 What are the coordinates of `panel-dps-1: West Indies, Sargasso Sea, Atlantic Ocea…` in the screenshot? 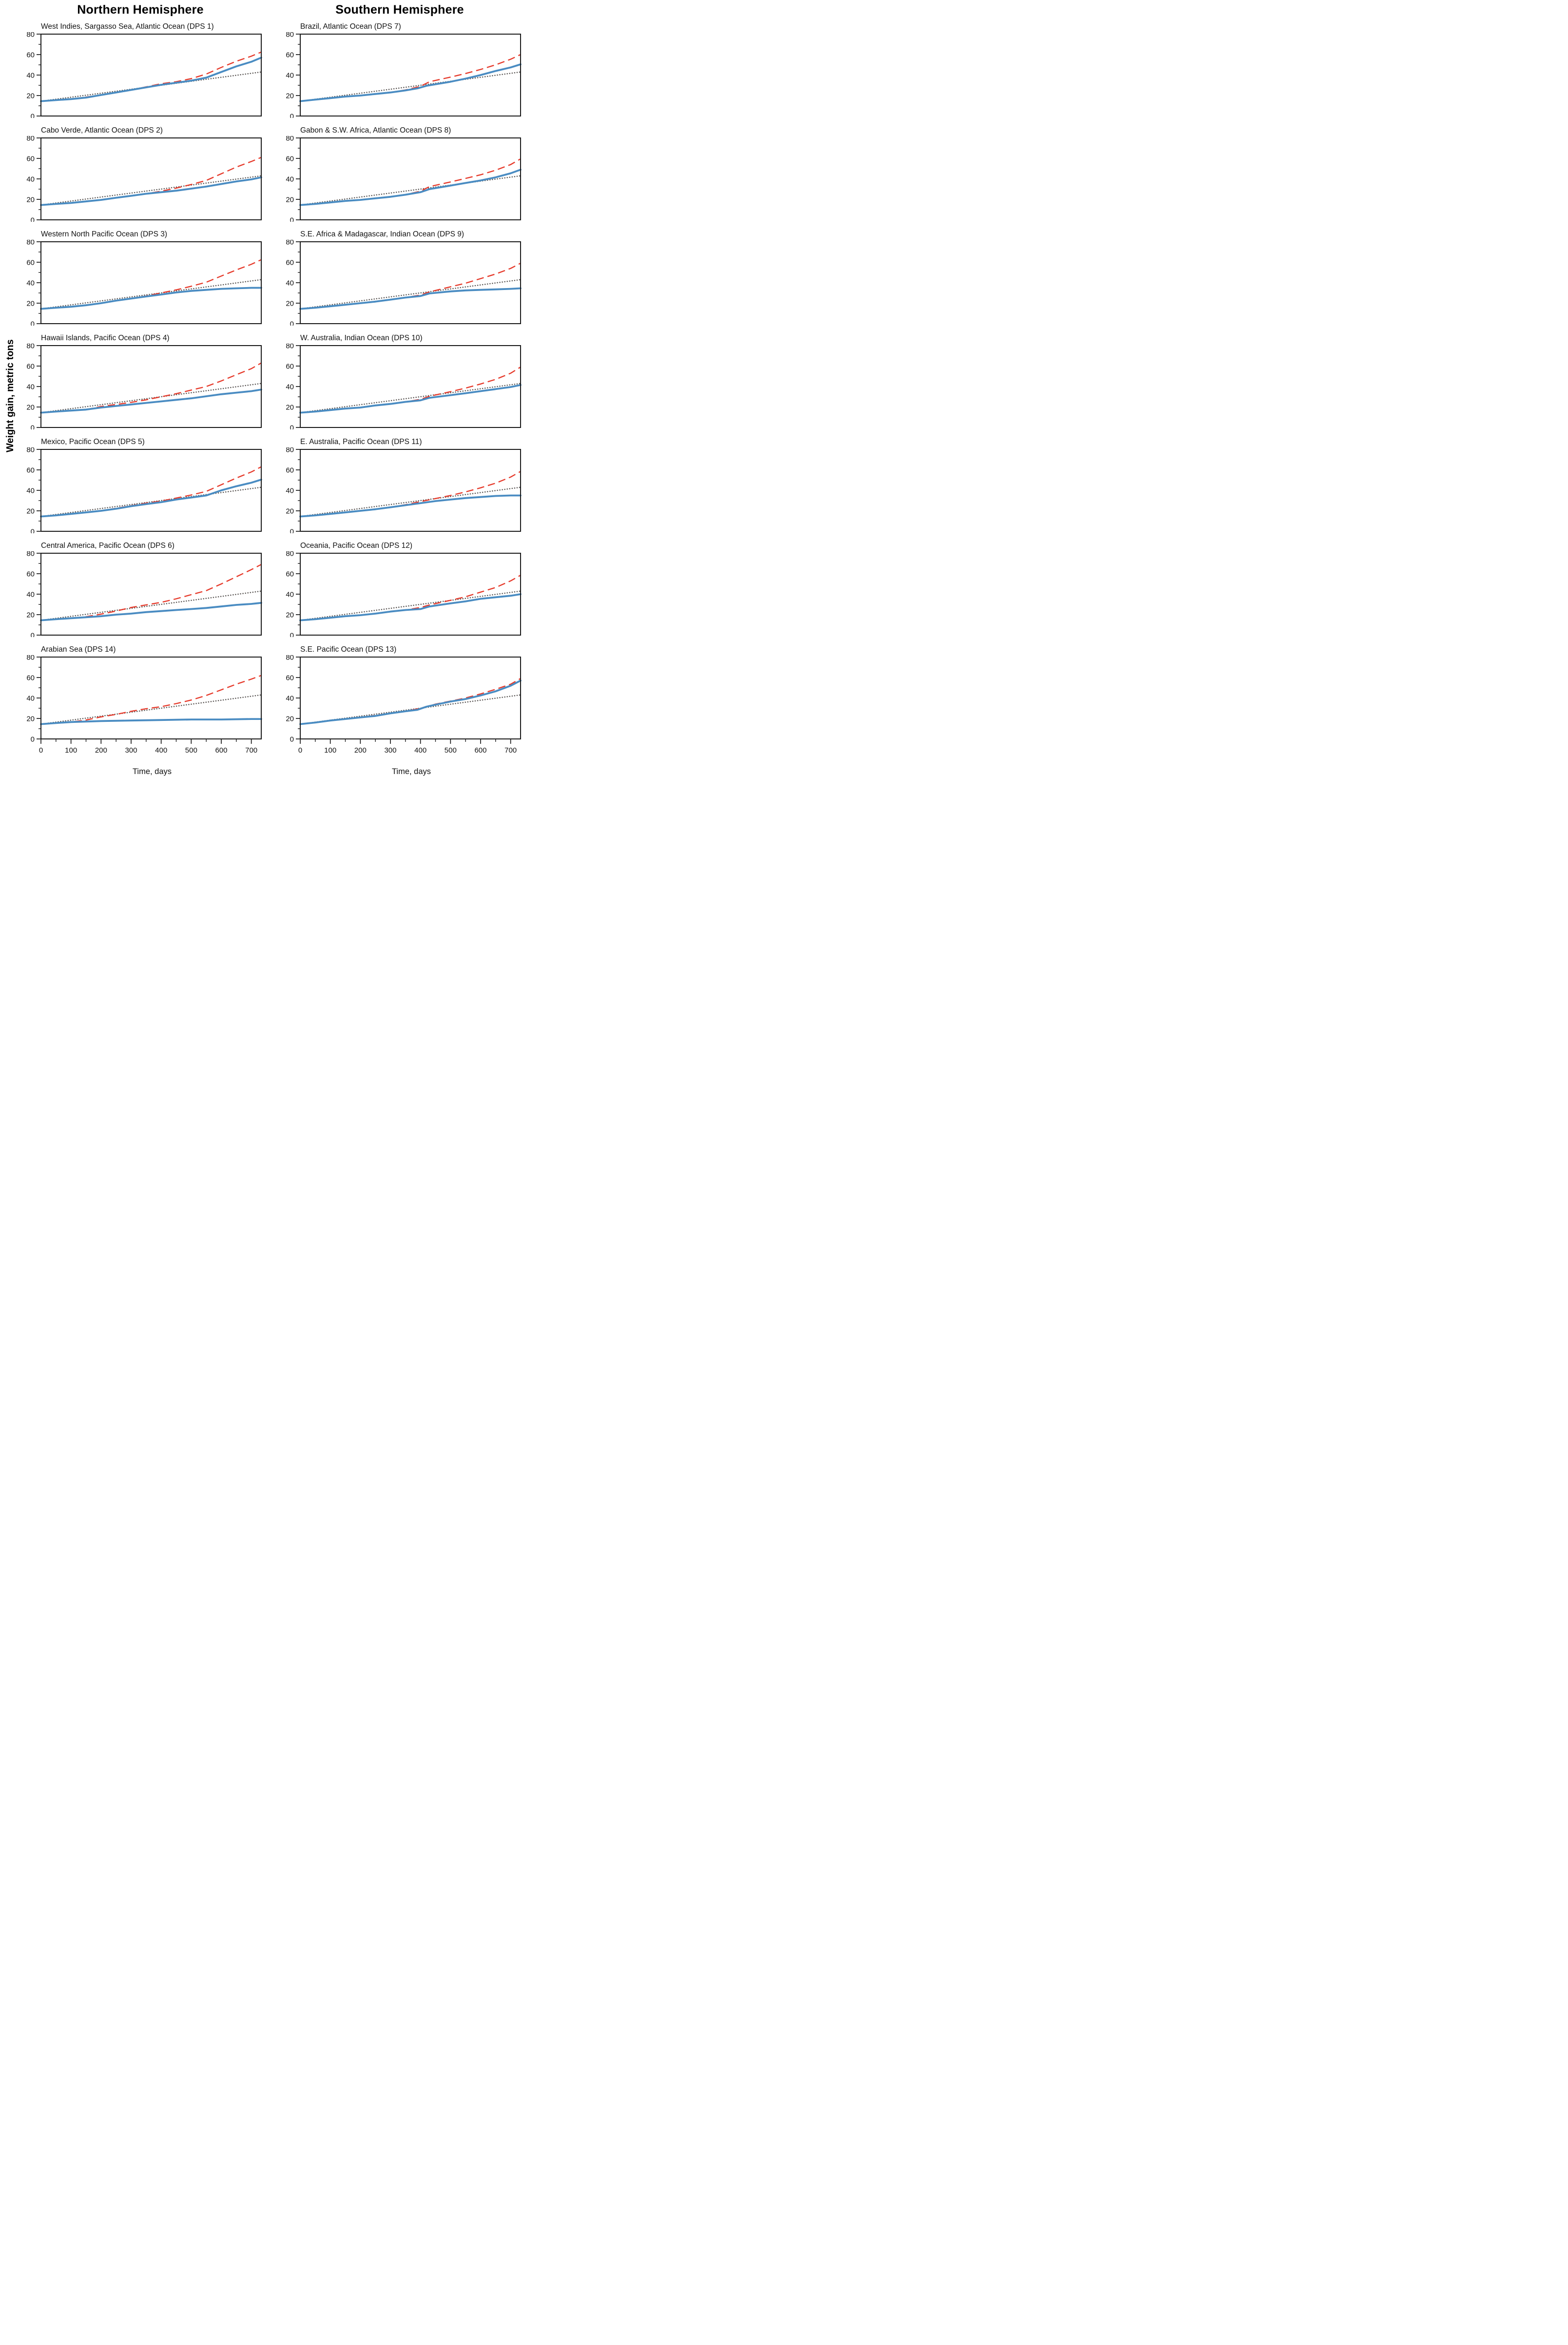 It's located at (140, 69).